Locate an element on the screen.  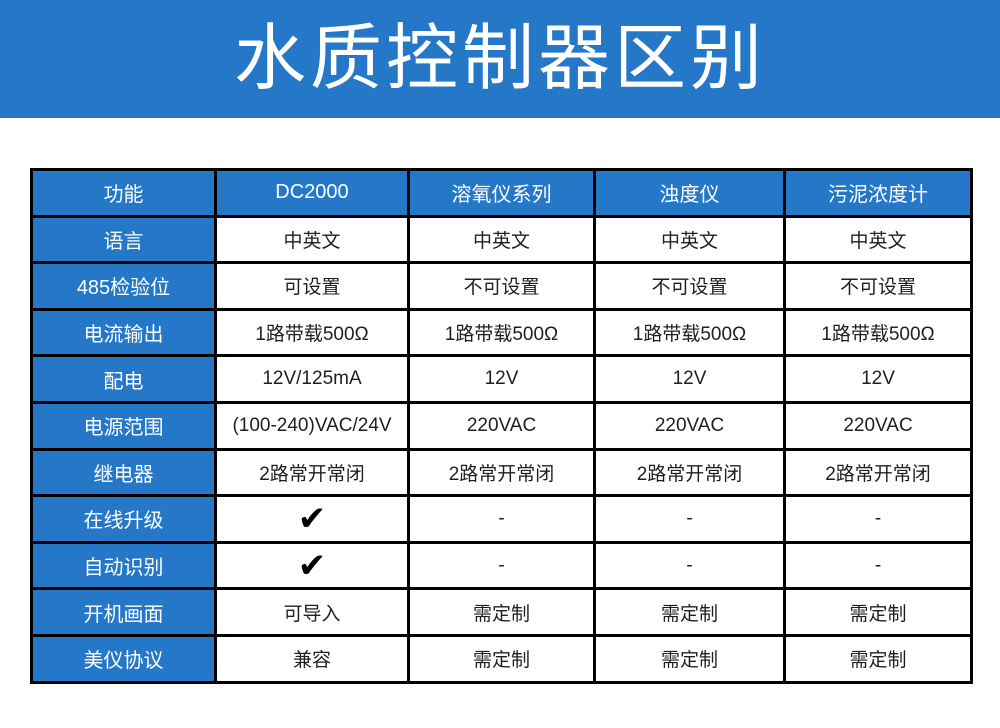
cell-value: 兼容 is located at coordinates (312, 658).